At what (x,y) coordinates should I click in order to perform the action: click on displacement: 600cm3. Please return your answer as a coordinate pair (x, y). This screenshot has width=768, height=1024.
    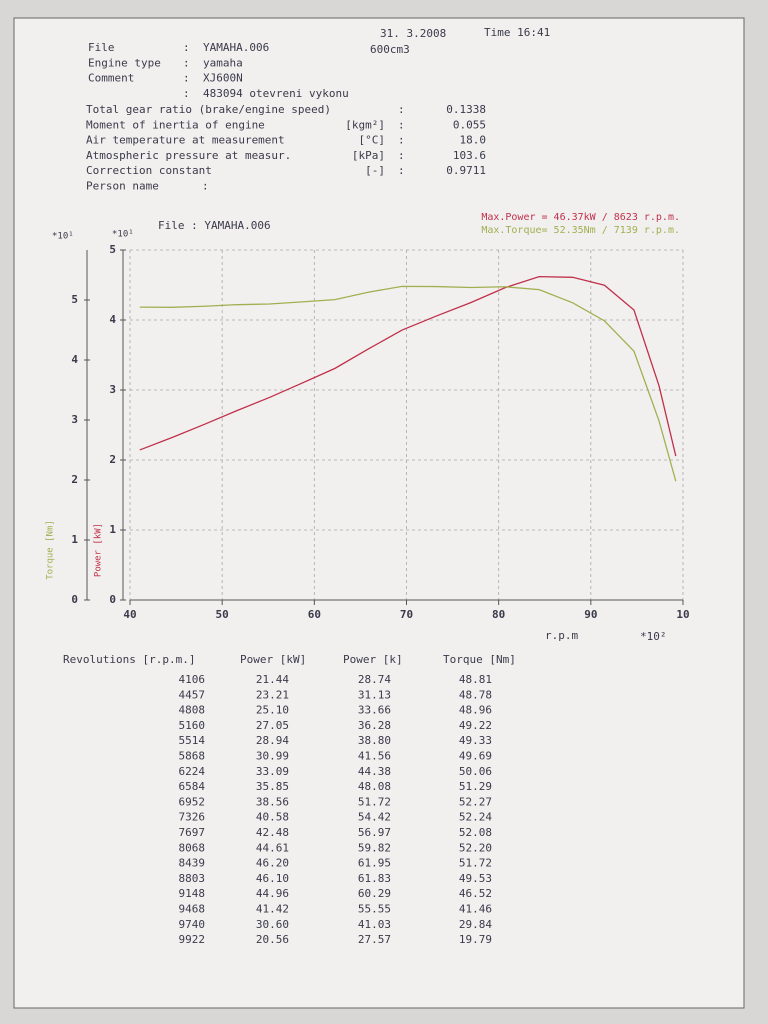
    Looking at the image, I should click on (390, 49).